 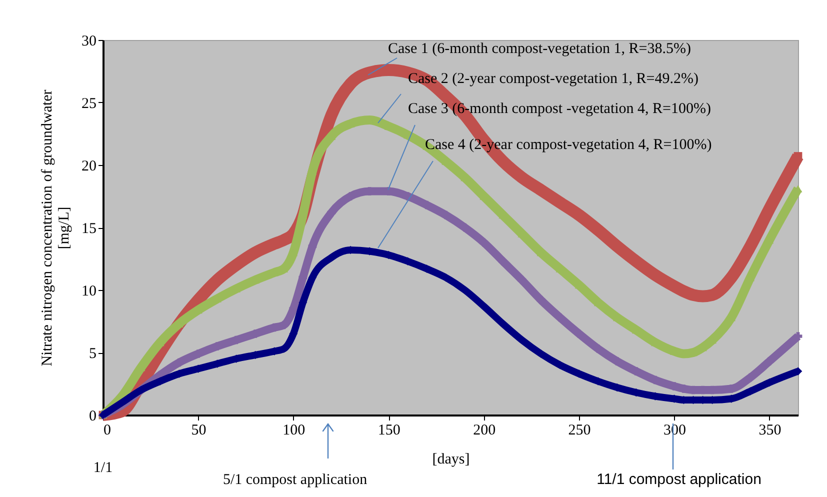 What do you see at coordinates (798, 336) in the screenshot?
I see `point` at bounding box center [798, 336].